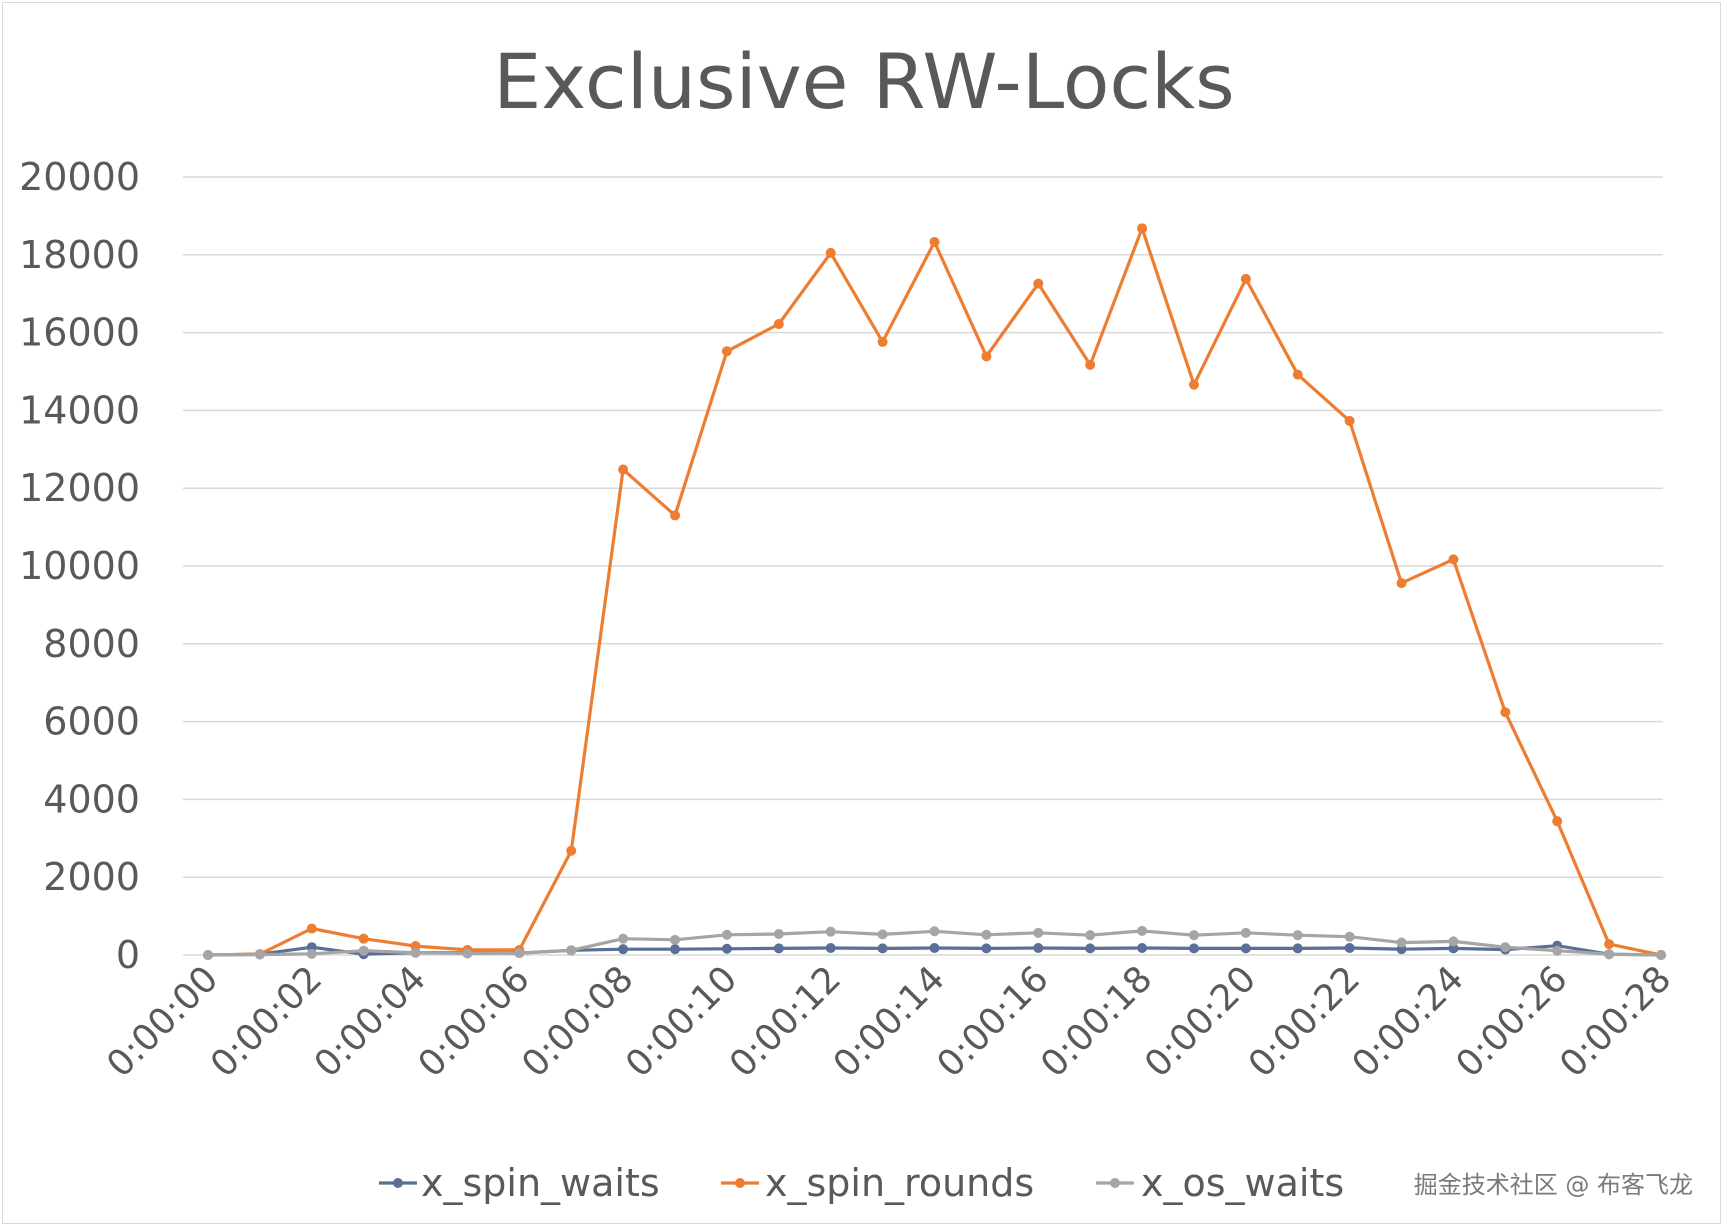  Describe the element at coordinates (79, 488) in the screenshot. I see `y-tick-label: 12000` at that location.